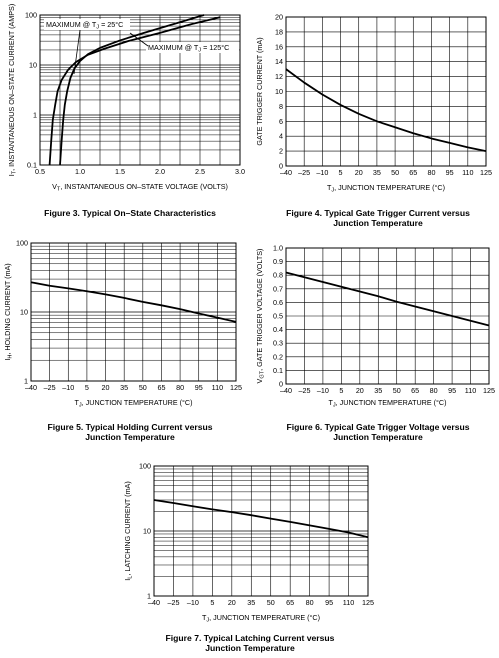 The image size is (499, 658). What do you see at coordinates (281, 151) in the screenshot?
I see `fig4-ytick-label: 2` at bounding box center [281, 151].